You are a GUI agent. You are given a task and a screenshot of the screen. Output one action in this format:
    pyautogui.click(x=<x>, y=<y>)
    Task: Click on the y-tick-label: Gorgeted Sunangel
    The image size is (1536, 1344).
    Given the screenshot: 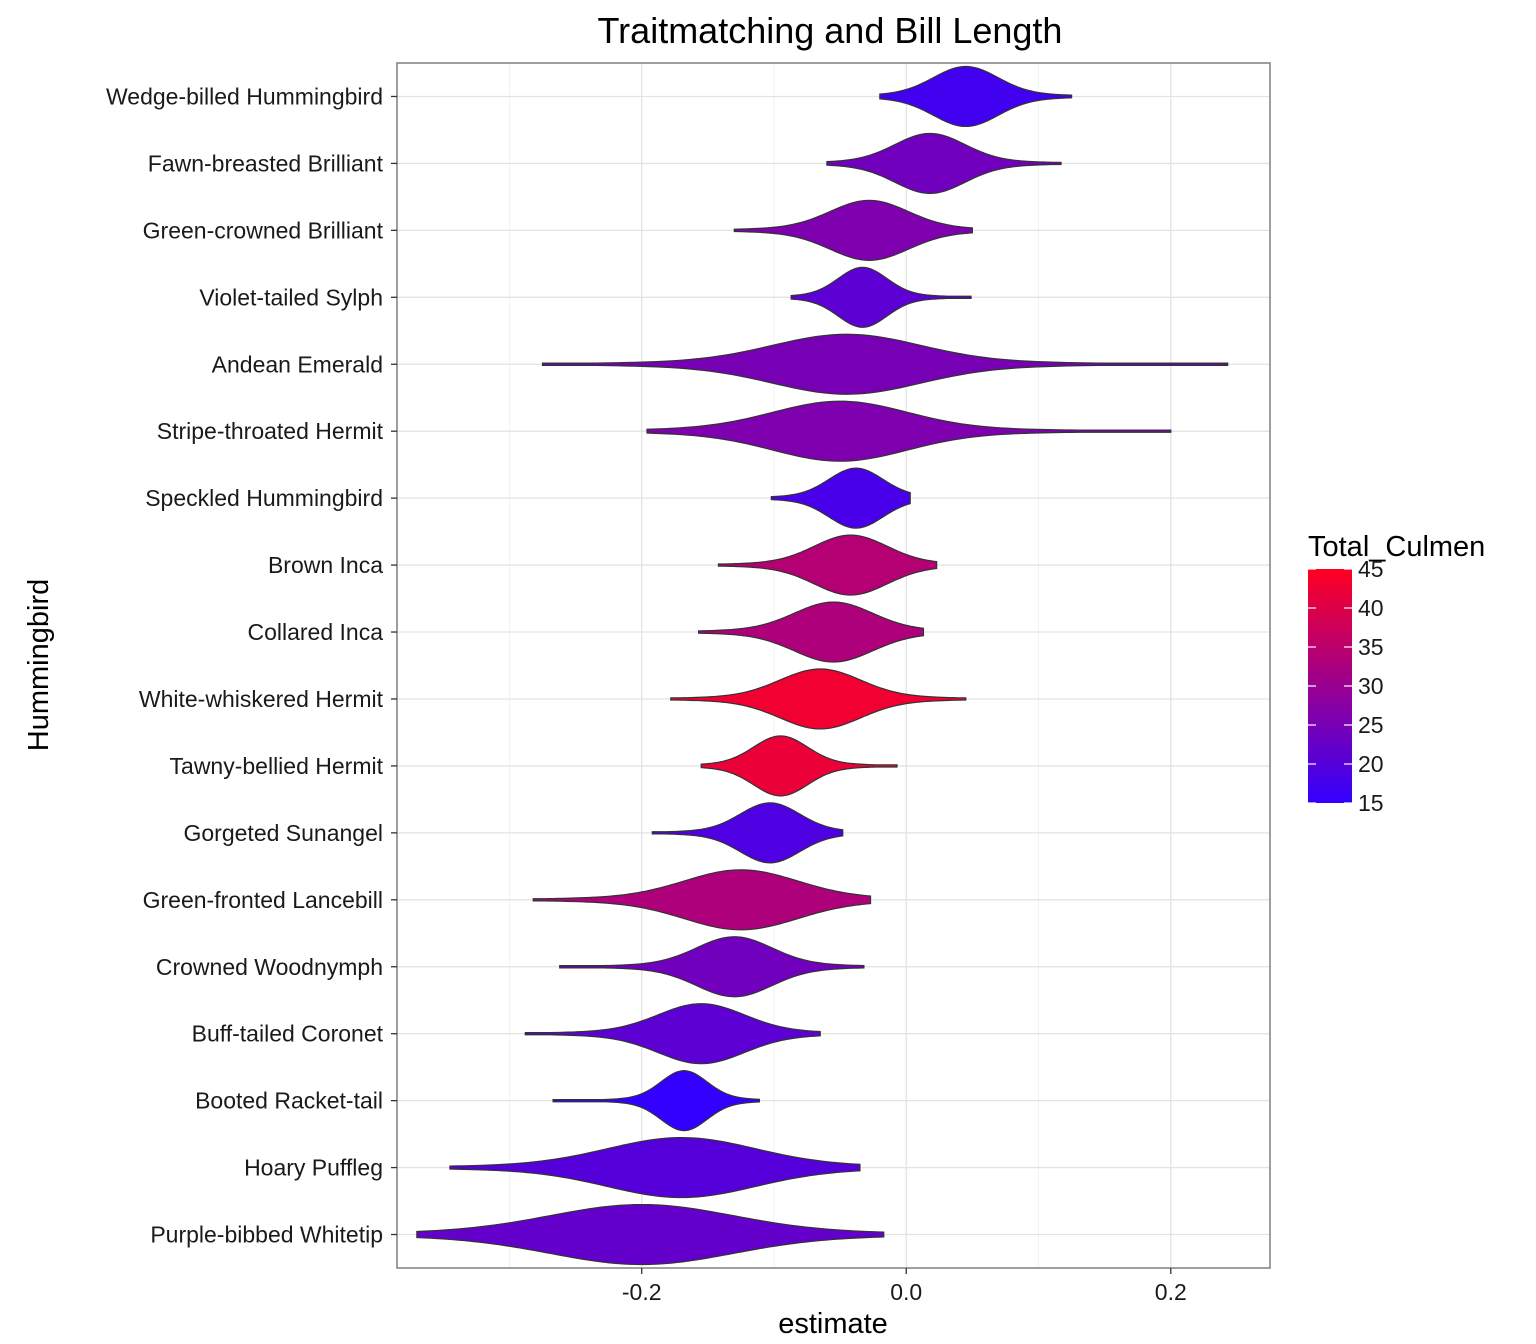 What is the action you would take?
    pyautogui.click(x=284, y=833)
    